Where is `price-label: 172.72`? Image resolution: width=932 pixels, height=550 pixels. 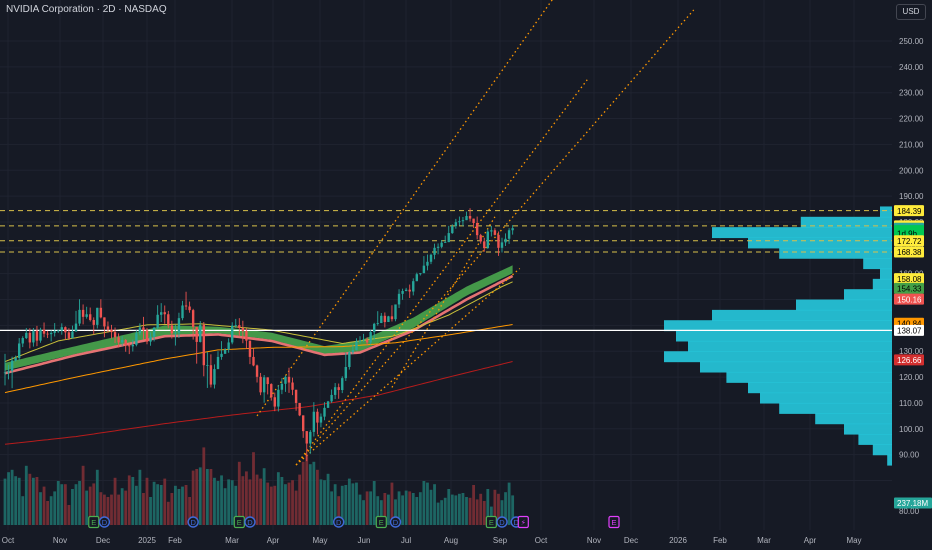 price-label: 172.72 is located at coordinates (909, 241).